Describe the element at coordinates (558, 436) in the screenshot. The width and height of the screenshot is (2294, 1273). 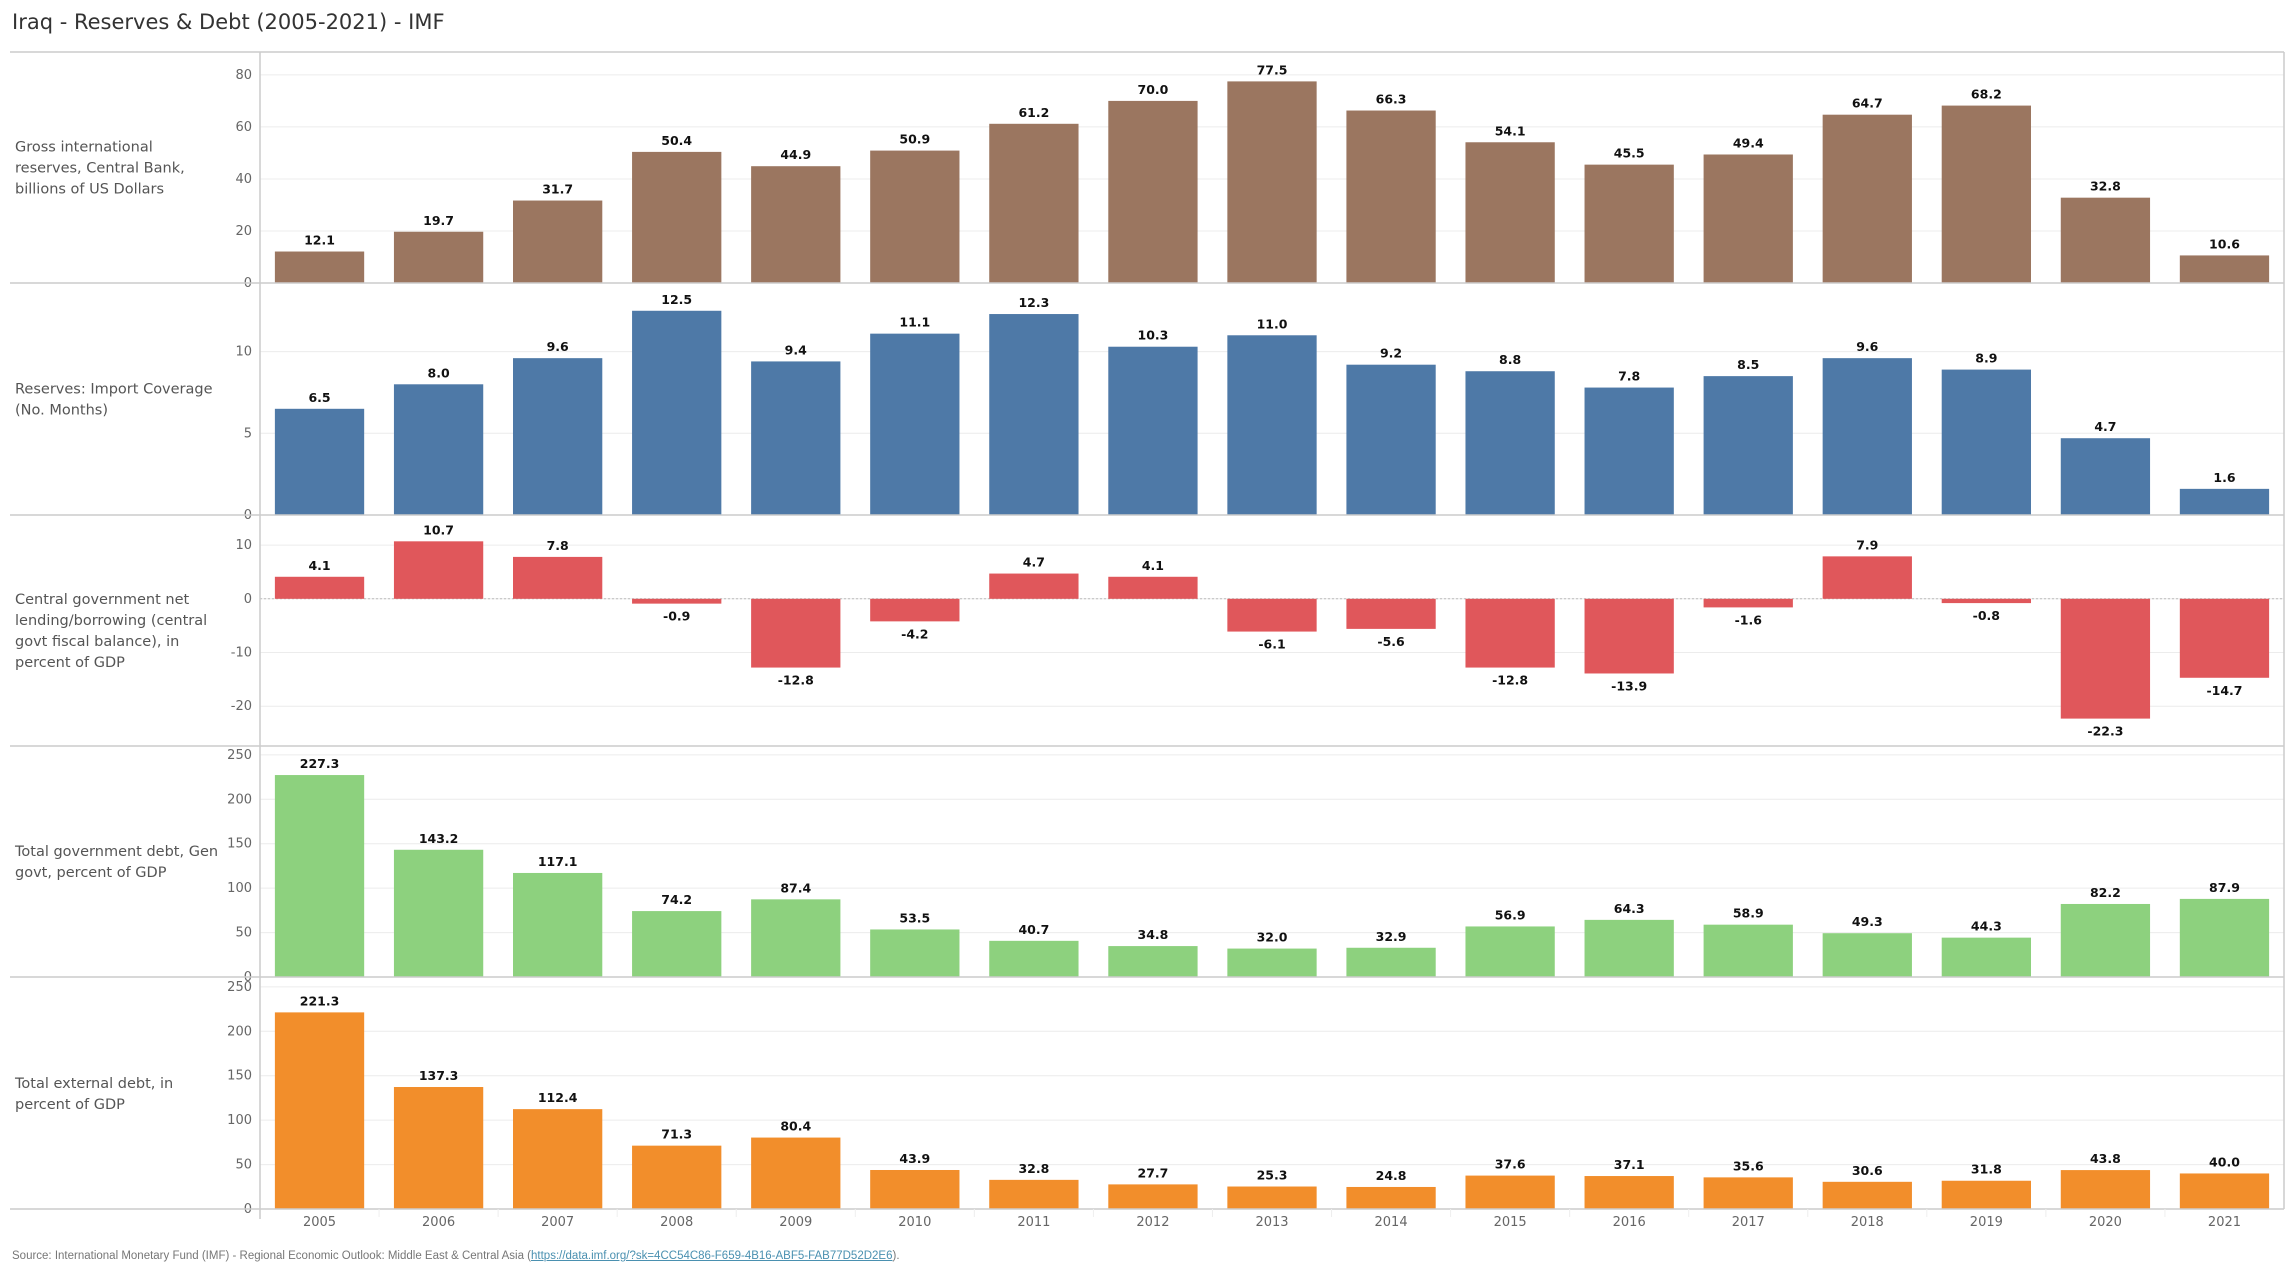
I see `bar-import_coverage-2007` at that location.